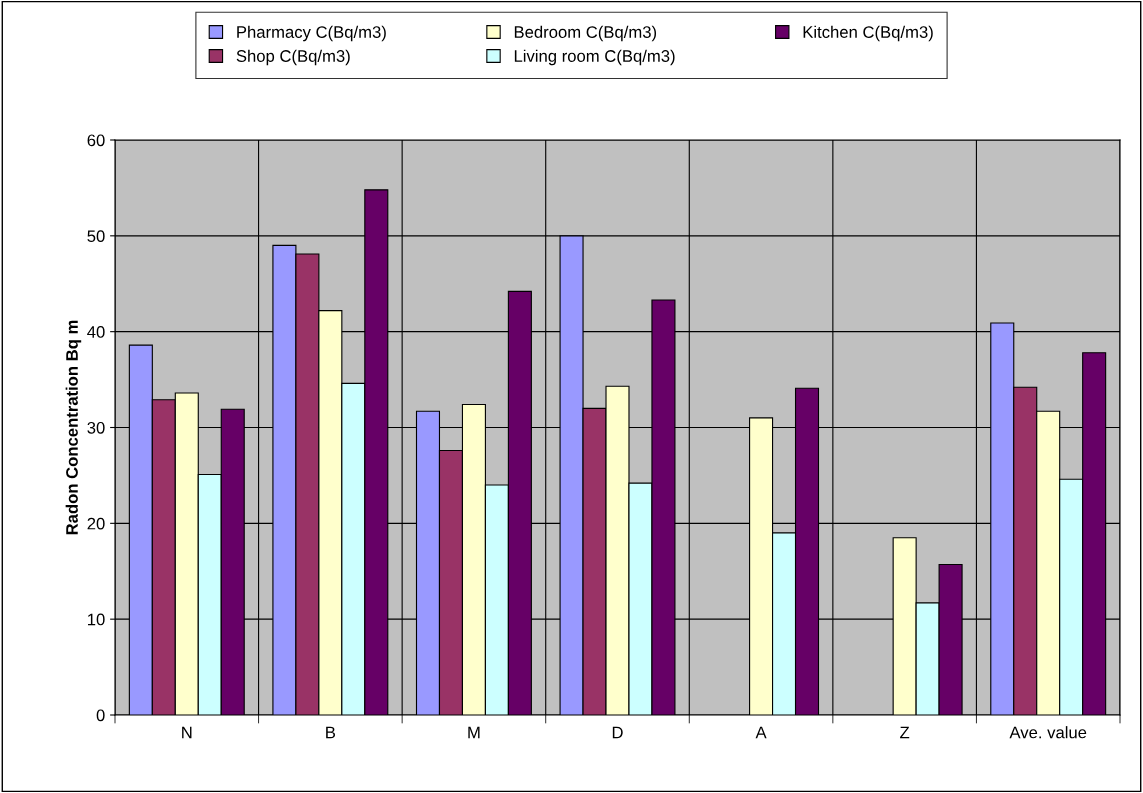 The image size is (1143, 793). Describe the element at coordinates (868, 33) in the screenshot. I see `legend-label: Kitchen C(Bq/m3)` at that location.